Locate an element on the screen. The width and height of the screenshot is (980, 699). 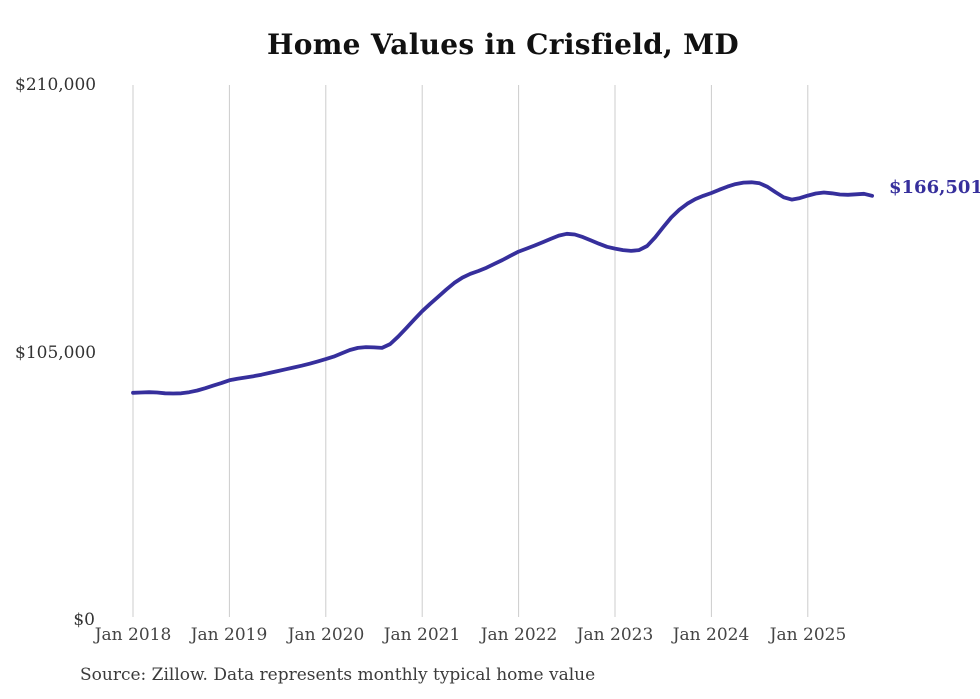
y-axis-label: $210,000 is located at coordinates (56, 85).